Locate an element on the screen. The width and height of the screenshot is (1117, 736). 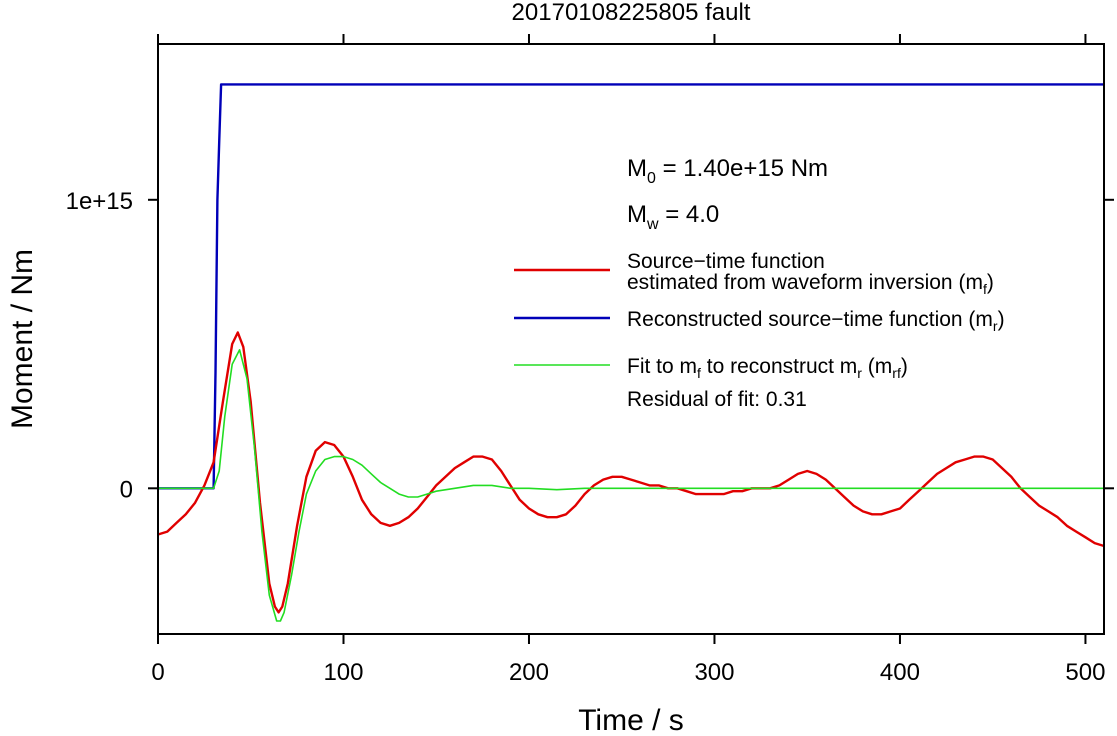
legend-label-mf-line2: estimated from waveform inversion (mf) is located at coordinates (810, 284).